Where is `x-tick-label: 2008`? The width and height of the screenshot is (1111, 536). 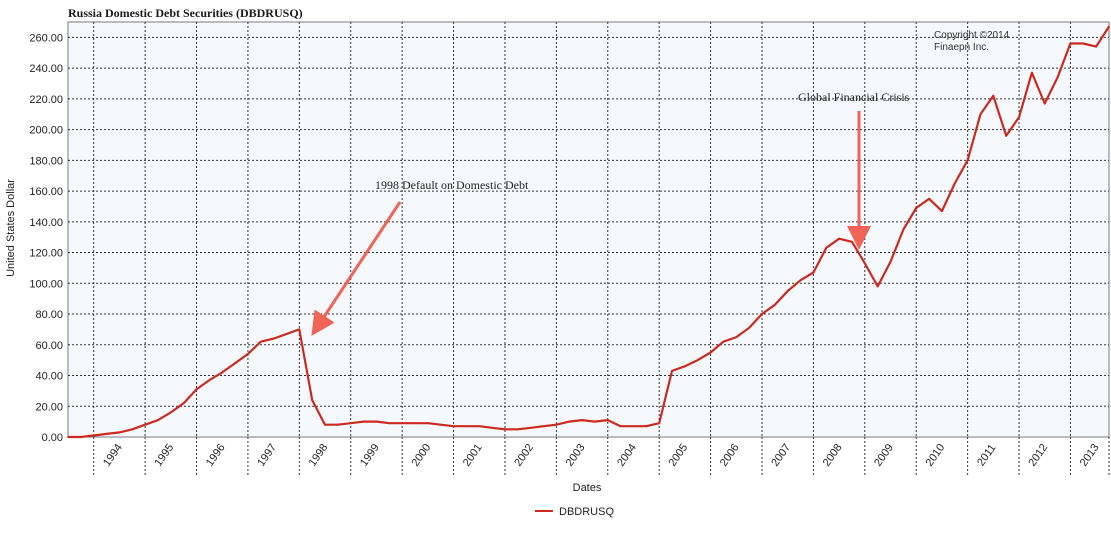
x-tick-label: 2008 is located at coordinates (833, 455).